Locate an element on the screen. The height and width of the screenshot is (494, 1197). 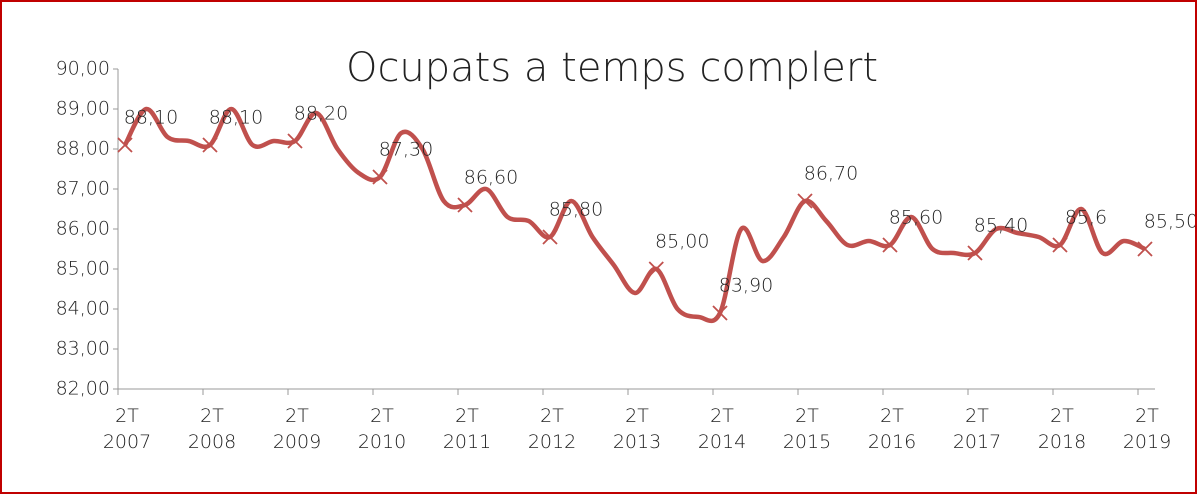
x-tick-label: 2T 2015 is located at coordinates (807, 429).